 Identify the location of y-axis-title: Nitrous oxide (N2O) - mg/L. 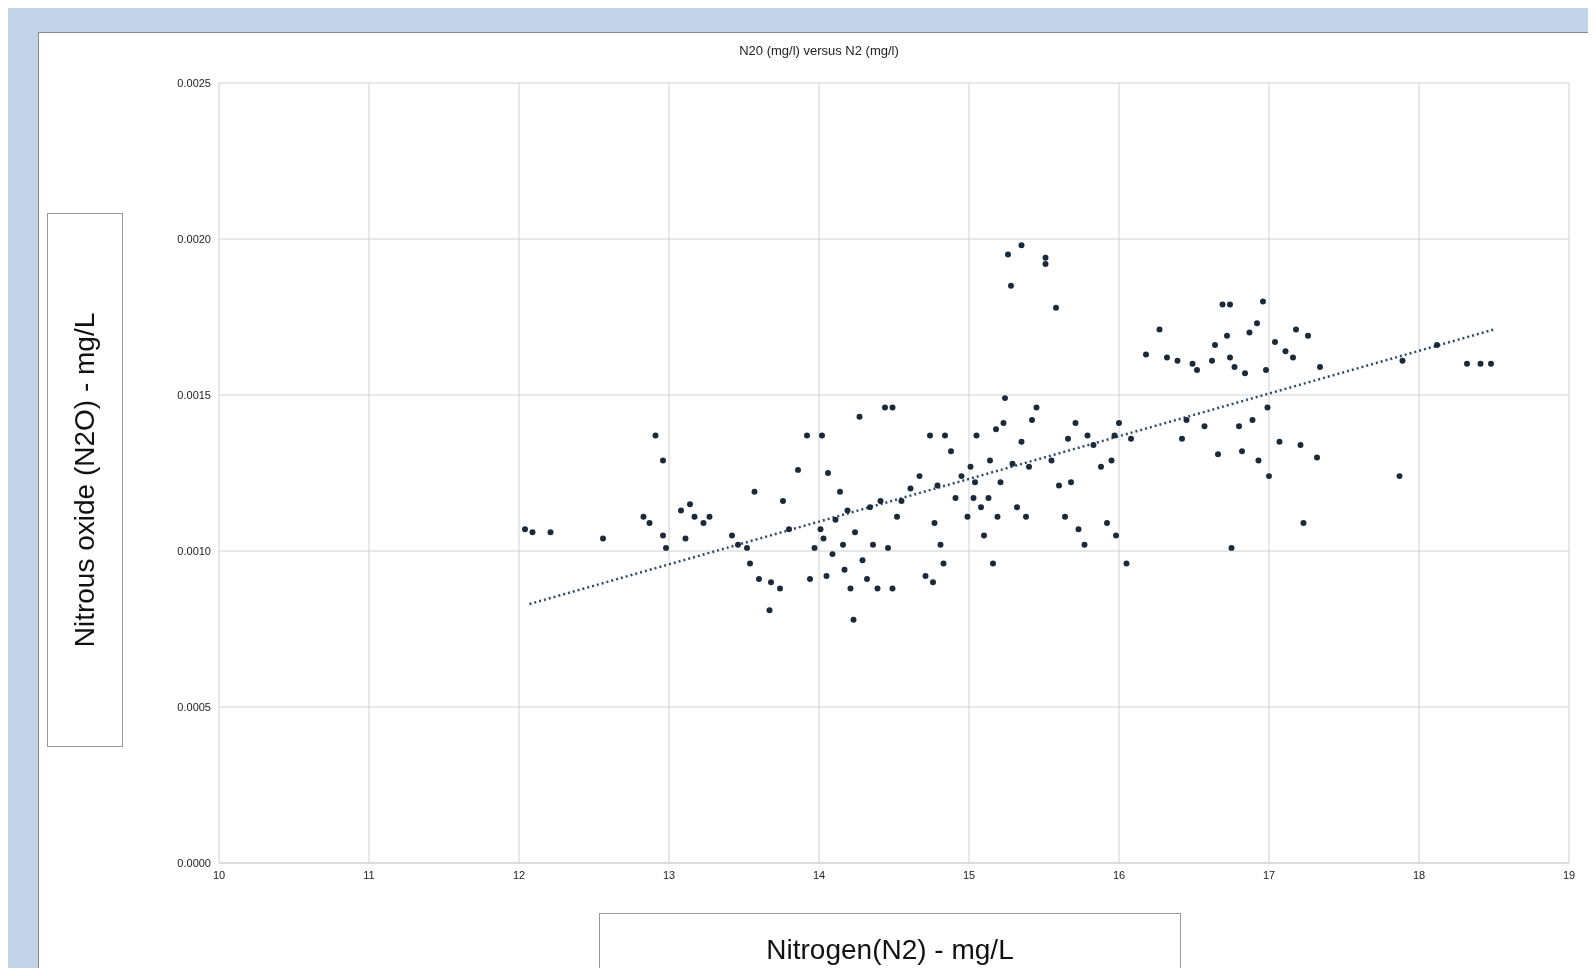
(85, 480).